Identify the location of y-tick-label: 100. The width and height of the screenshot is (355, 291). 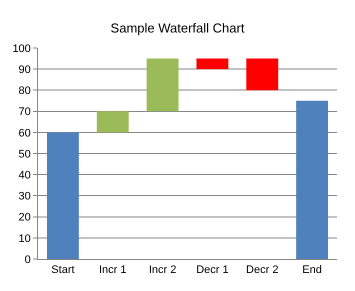
(21, 48).